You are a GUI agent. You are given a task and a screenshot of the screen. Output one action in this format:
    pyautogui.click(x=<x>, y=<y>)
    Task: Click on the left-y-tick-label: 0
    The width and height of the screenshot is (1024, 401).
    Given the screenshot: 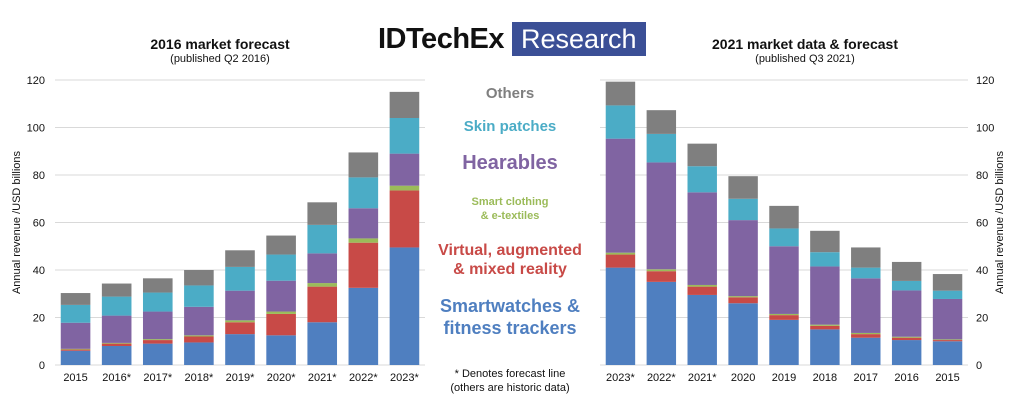 What is the action you would take?
    pyautogui.click(x=42, y=366)
    